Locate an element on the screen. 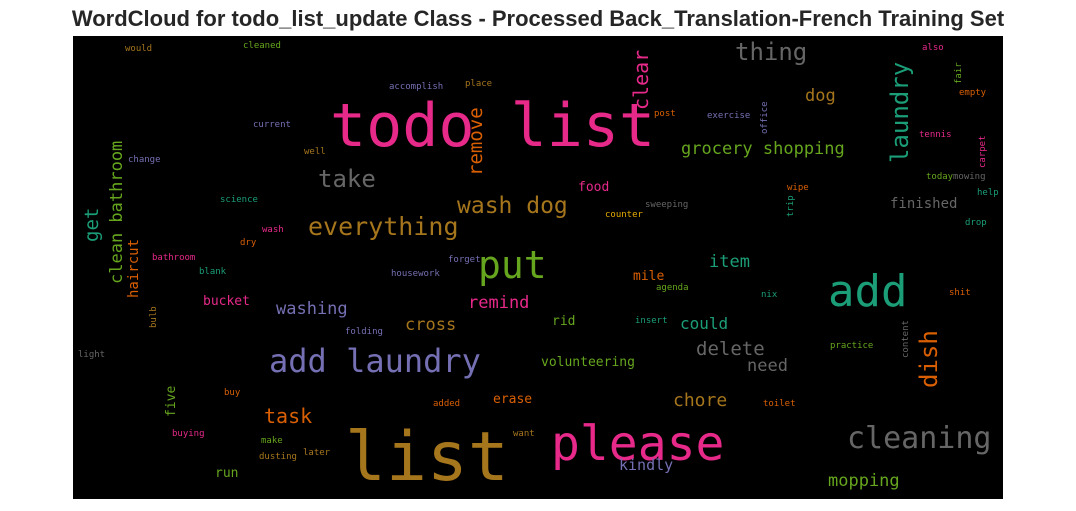  word-washing: washing is located at coordinates (312, 309).